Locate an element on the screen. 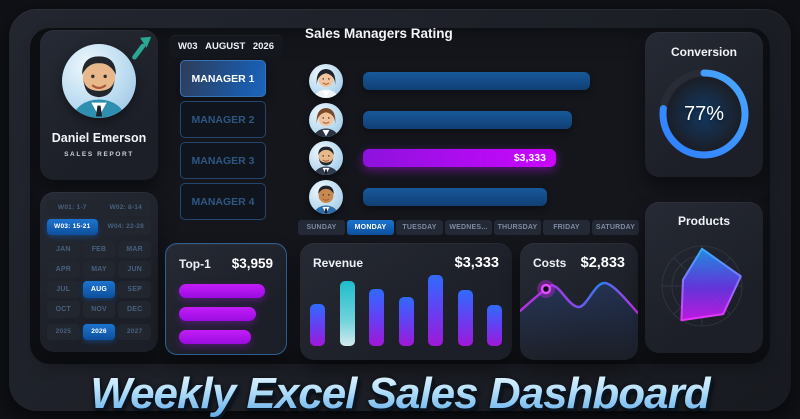  profile-name: Daniel Emerson is located at coordinates (99, 138).